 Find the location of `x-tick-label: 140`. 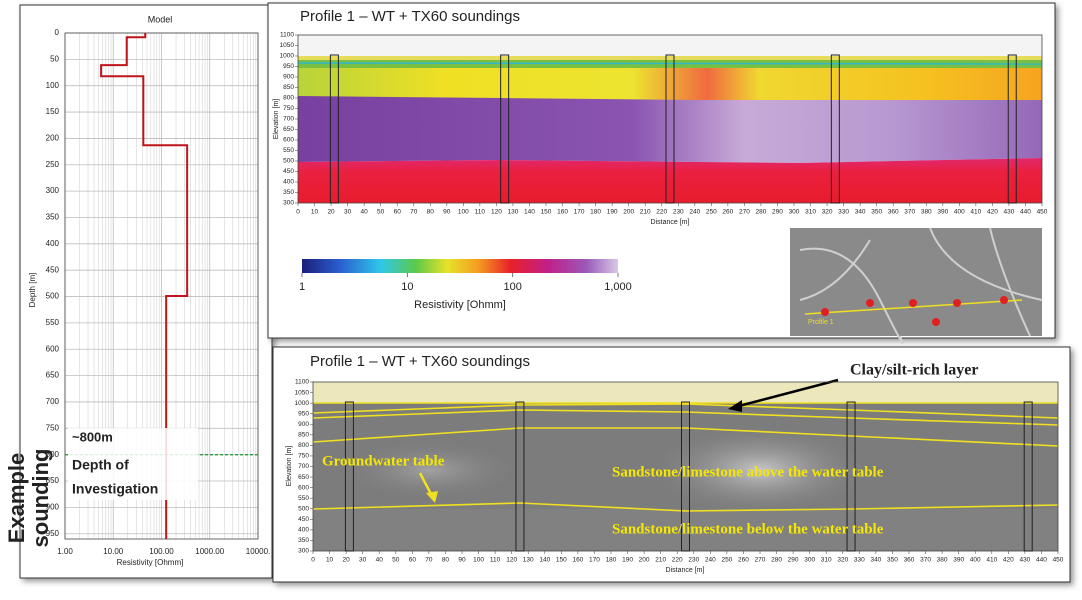

x-tick-label: 140 is located at coordinates (544, 560).